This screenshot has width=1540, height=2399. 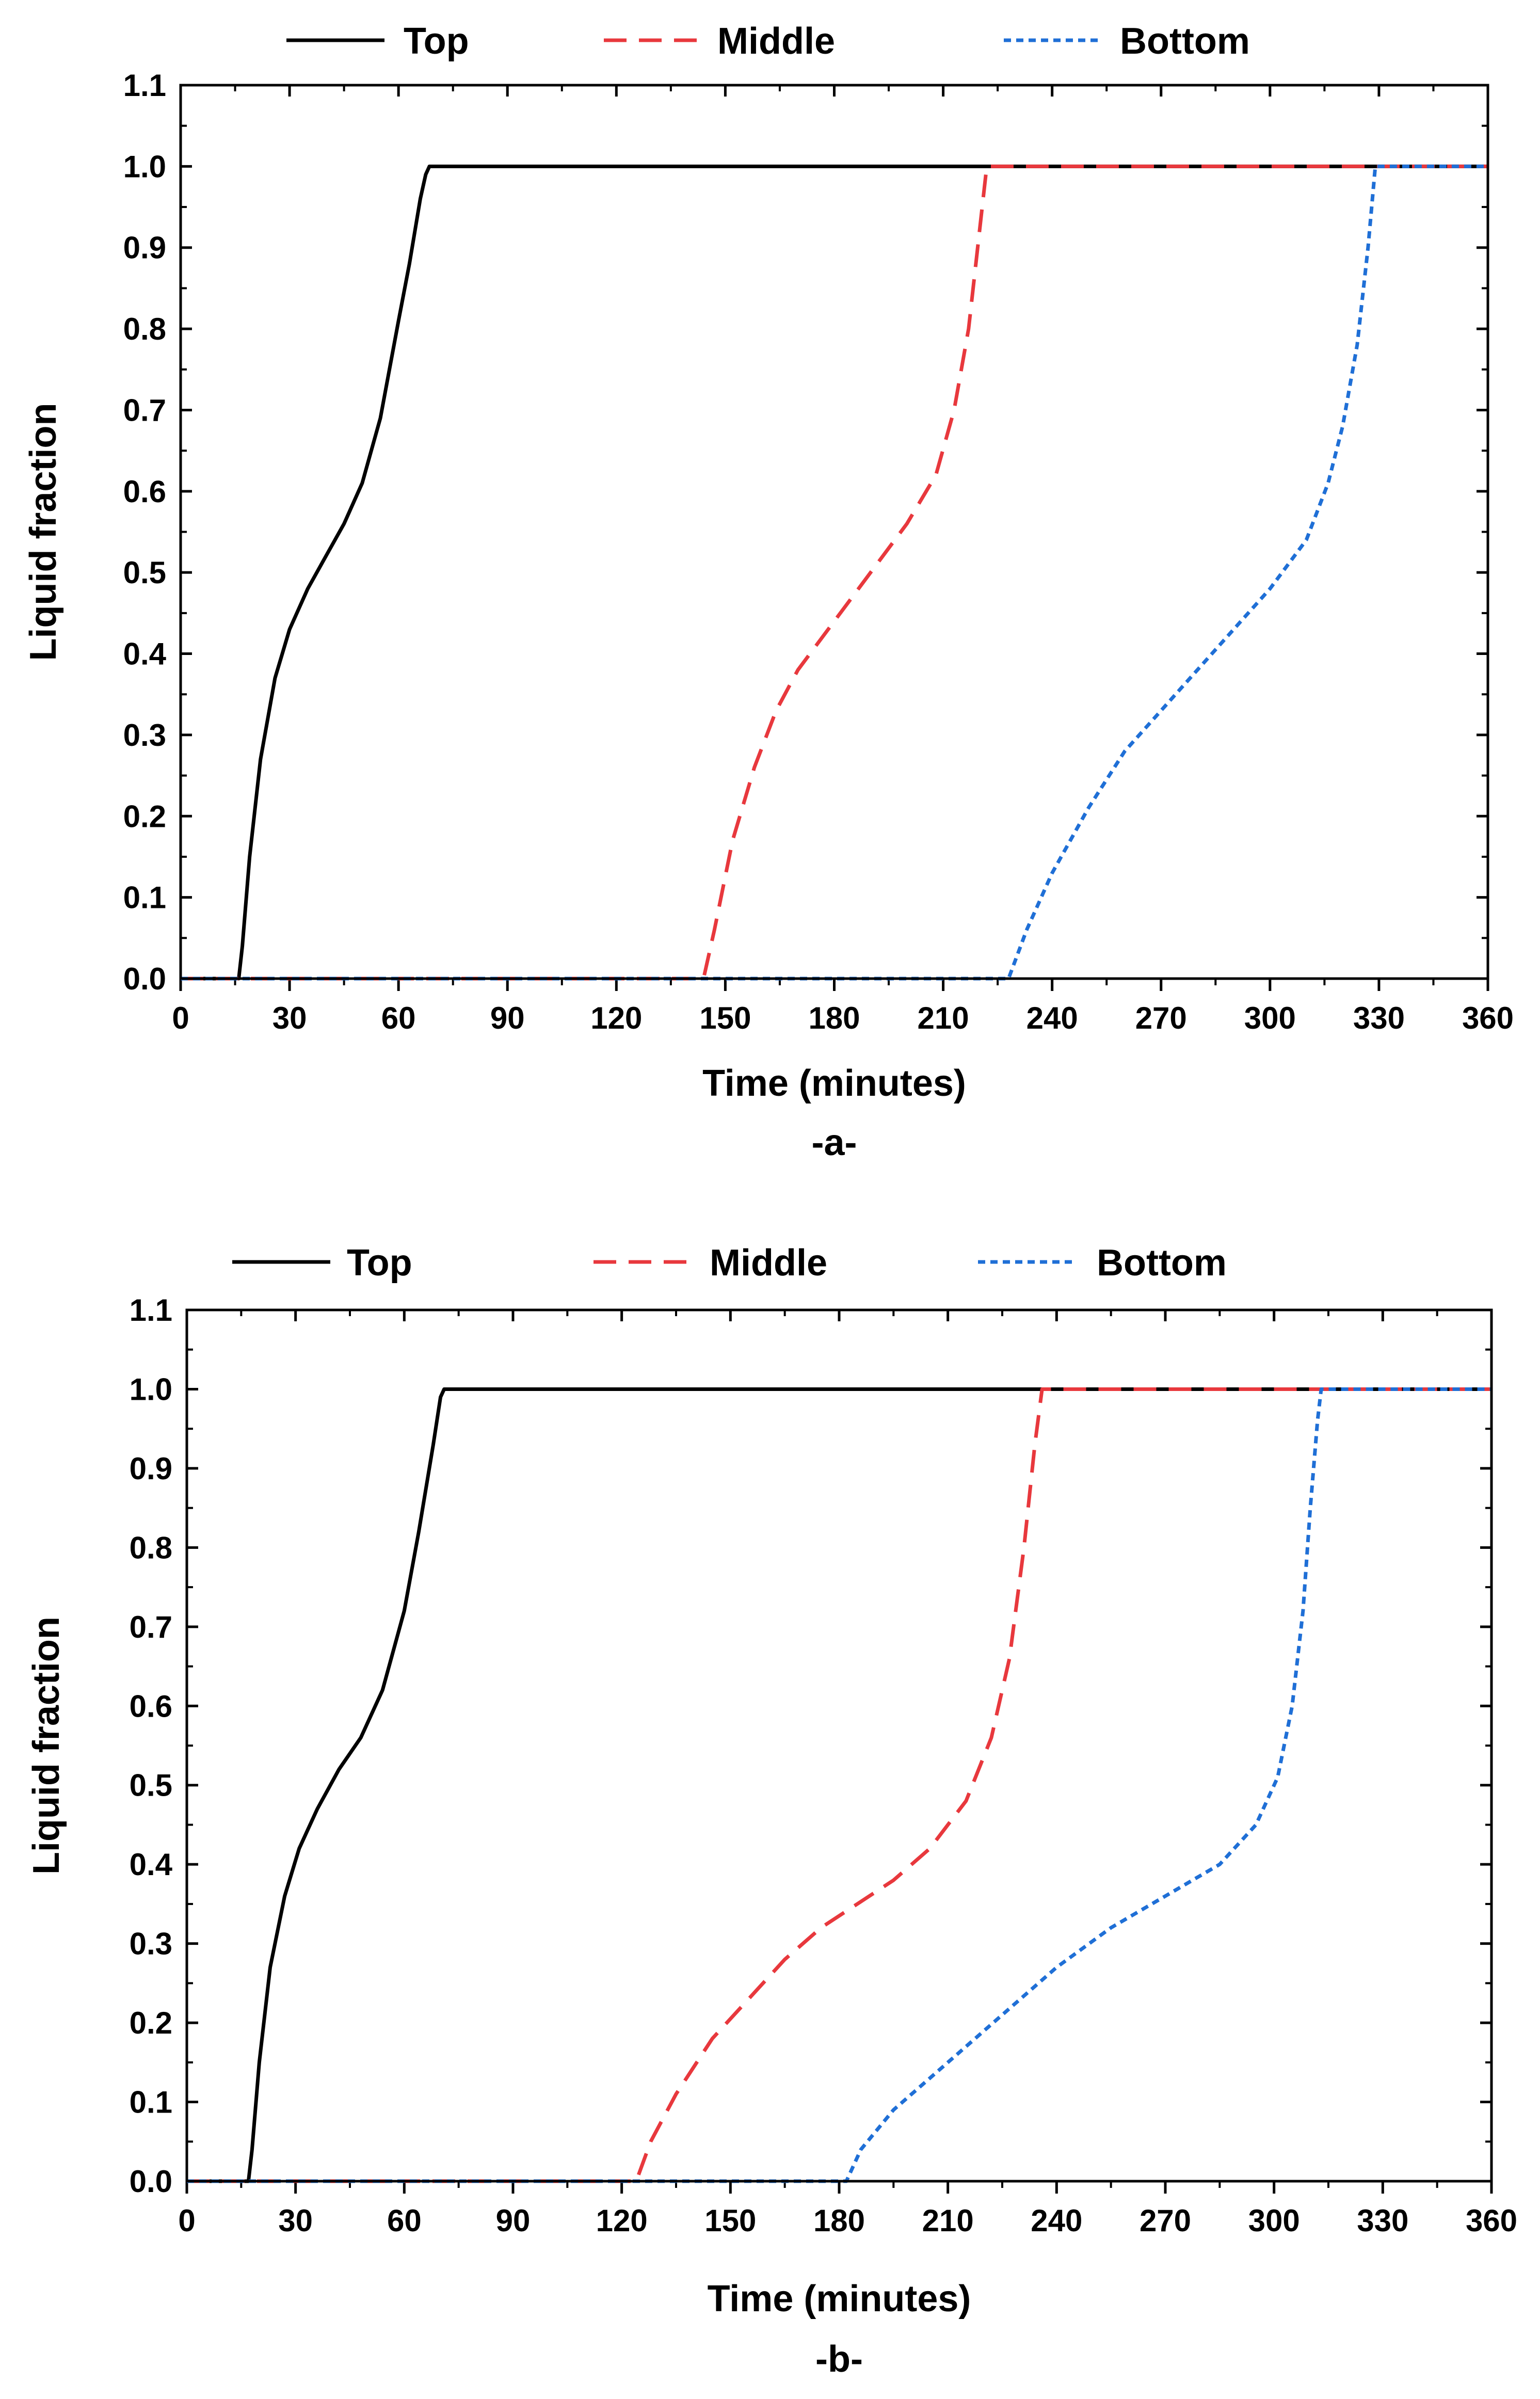 What do you see at coordinates (834, 1142) in the screenshot?
I see `chart-caption: -a-` at bounding box center [834, 1142].